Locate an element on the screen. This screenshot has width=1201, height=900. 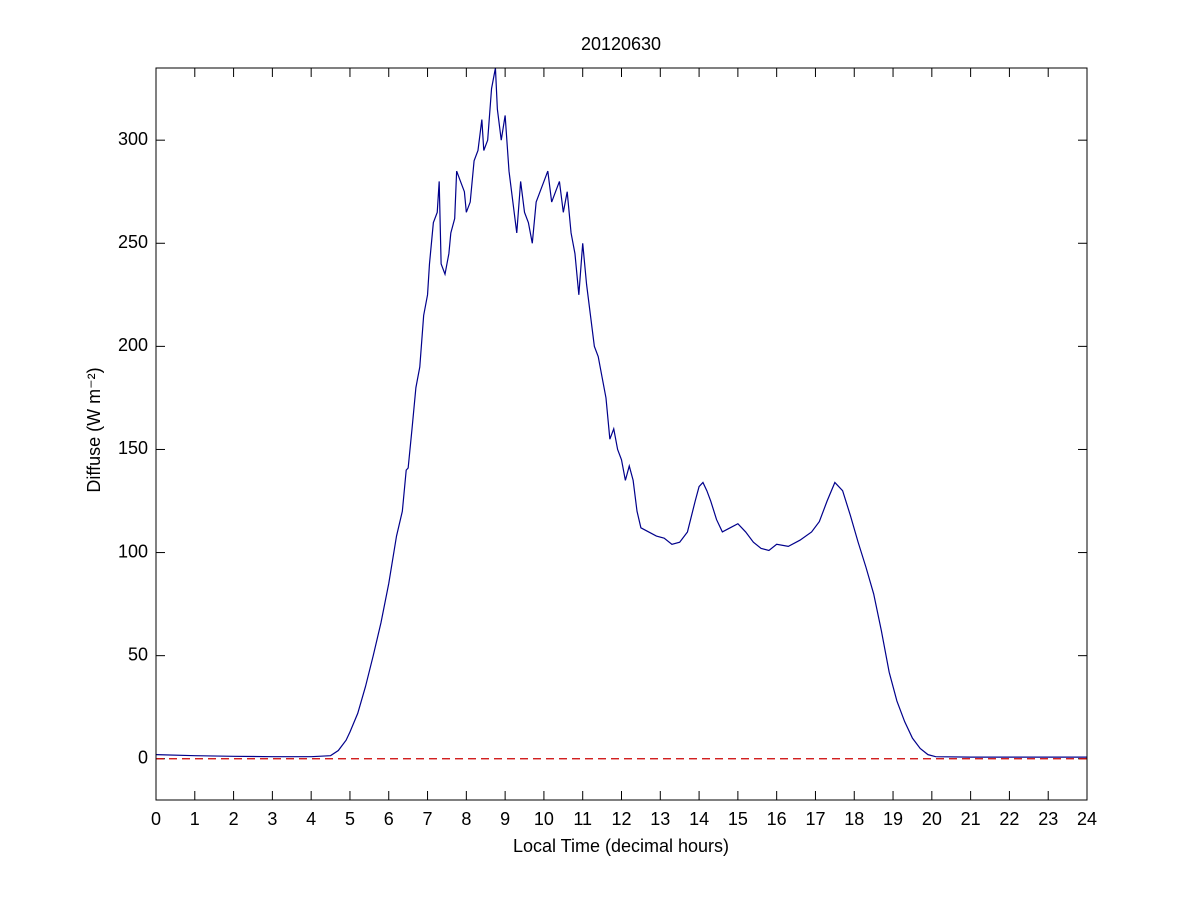
x-tick-label: 18 is located at coordinates (854, 819).